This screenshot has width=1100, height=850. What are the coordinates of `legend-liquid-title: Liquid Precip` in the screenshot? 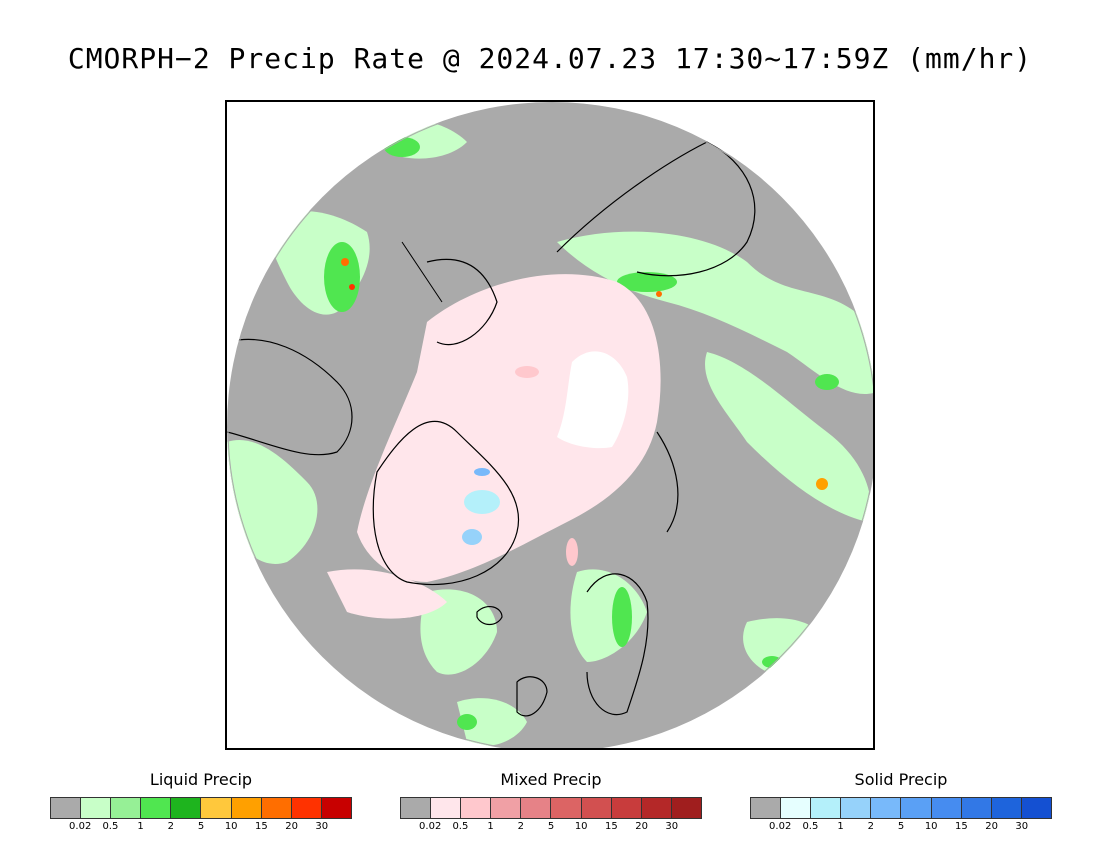 It's located at (201, 779).